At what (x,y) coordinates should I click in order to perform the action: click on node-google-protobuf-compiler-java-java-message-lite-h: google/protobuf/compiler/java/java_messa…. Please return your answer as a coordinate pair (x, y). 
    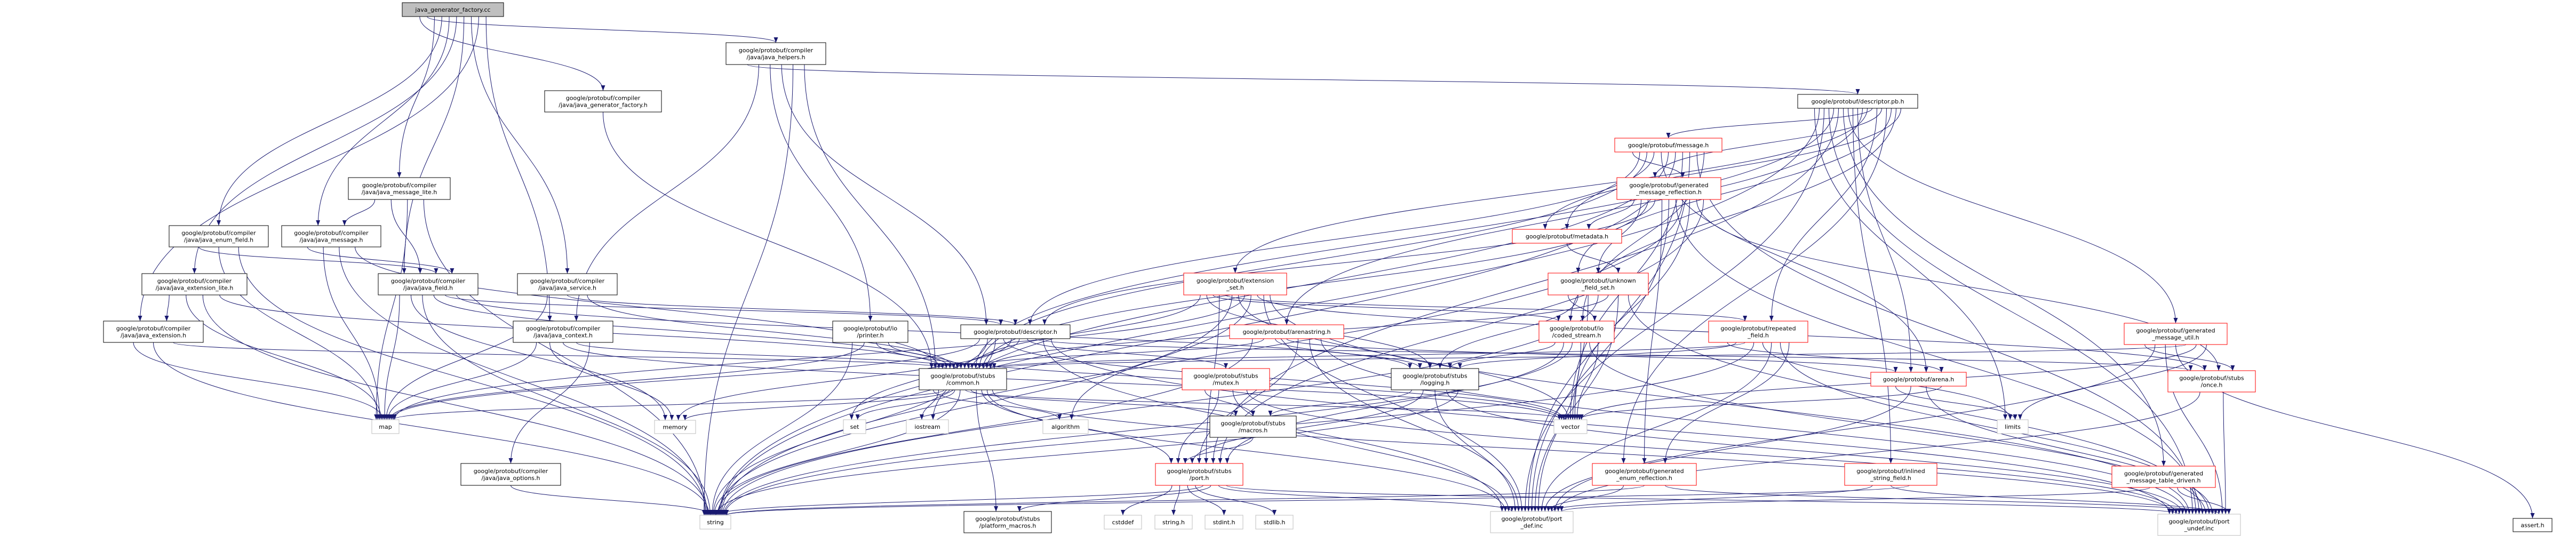
    Looking at the image, I should click on (399, 188).